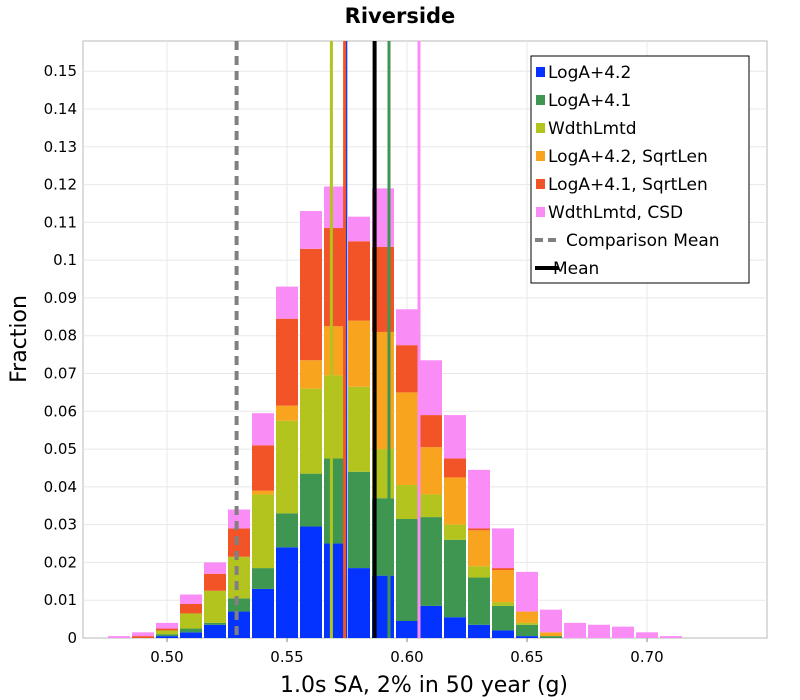 The image size is (800, 700). I want to click on x-tick-label: 0.55, so click(286, 657).